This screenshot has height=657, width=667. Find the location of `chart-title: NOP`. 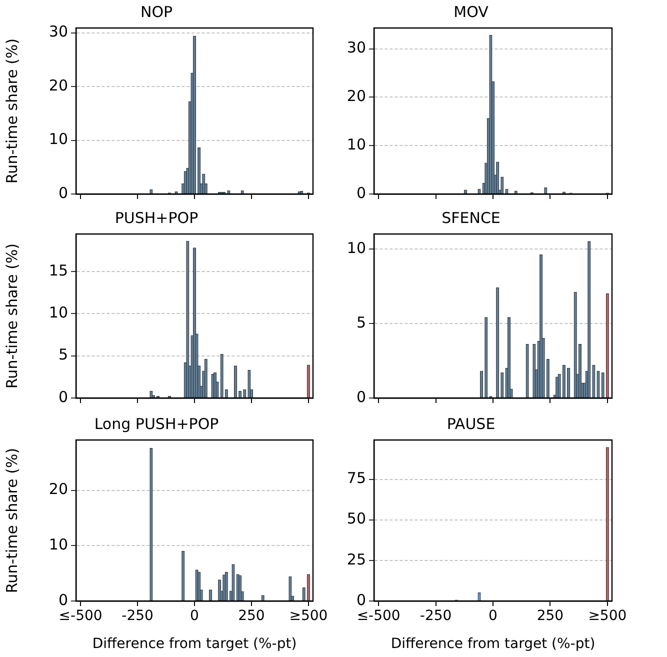

chart-title: NOP is located at coordinates (156, 11).